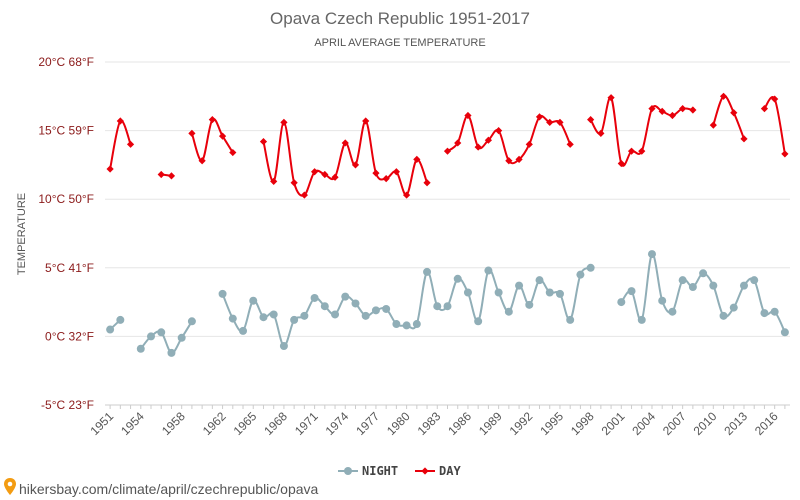  What do you see at coordinates (399, 471) in the screenshot?
I see `legend: NIGHT DAY` at bounding box center [399, 471].